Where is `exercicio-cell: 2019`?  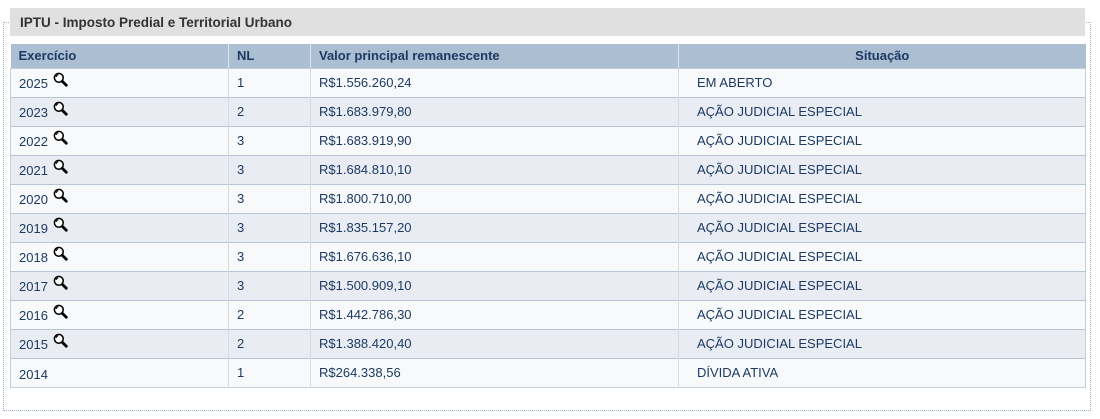 exercicio-cell: 2019 is located at coordinates (119, 227).